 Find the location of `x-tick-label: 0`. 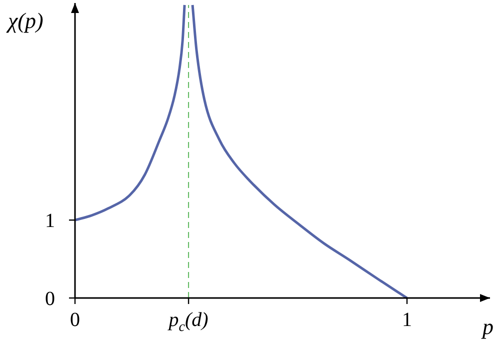

x-tick-label: 0 is located at coordinates (75, 320).